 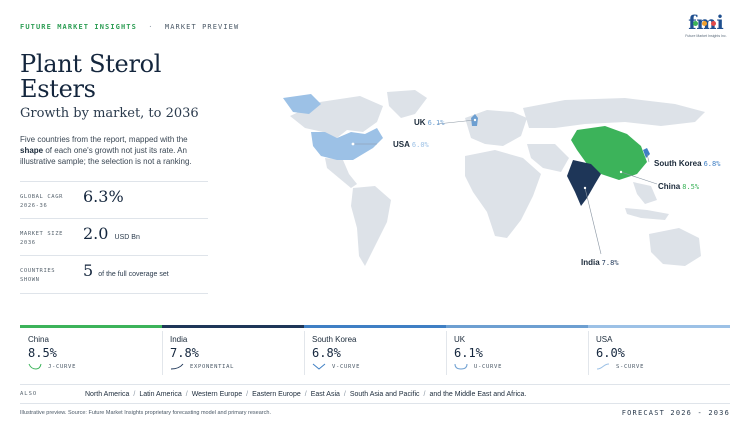 What do you see at coordinates (42, 238) in the screenshot?
I see `stat-label: MARKET SIZE 2036` at bounding box center [42, 238].